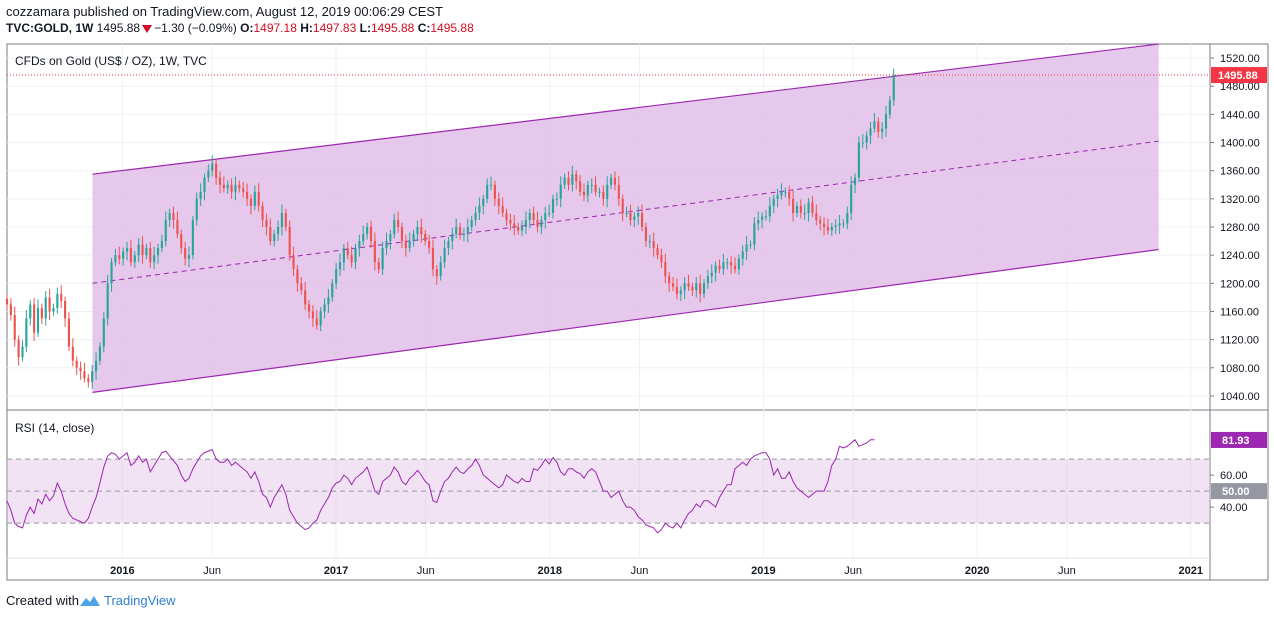  Describe the element at coordinates (111, 61) in the screenshot. I see `chart-title: CFDs on Gold (US$ / OZ), 1W, TVC` at that location.